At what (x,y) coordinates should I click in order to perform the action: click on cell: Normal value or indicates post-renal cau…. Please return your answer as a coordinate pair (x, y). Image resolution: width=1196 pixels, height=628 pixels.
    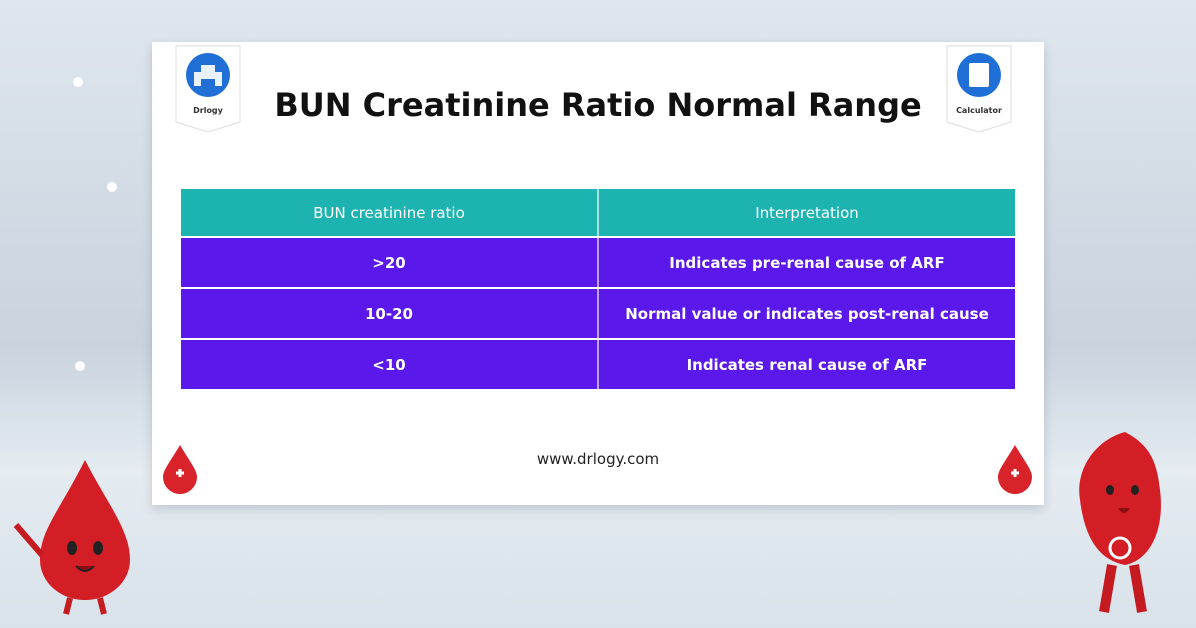
    Looking at the image, I should click on (806, 313).